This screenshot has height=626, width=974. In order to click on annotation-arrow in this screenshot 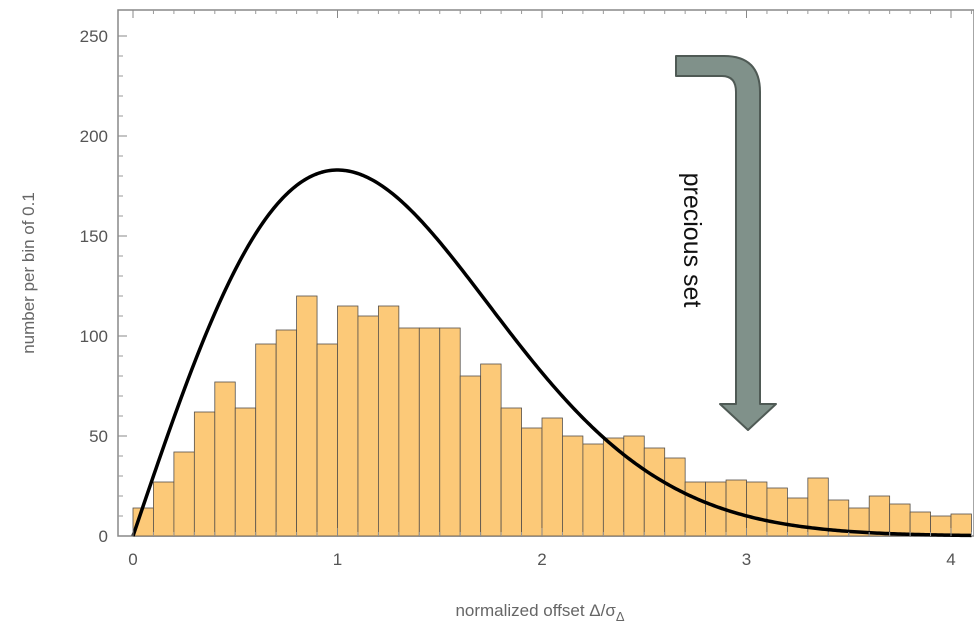, I will do `click(726, 243)`.